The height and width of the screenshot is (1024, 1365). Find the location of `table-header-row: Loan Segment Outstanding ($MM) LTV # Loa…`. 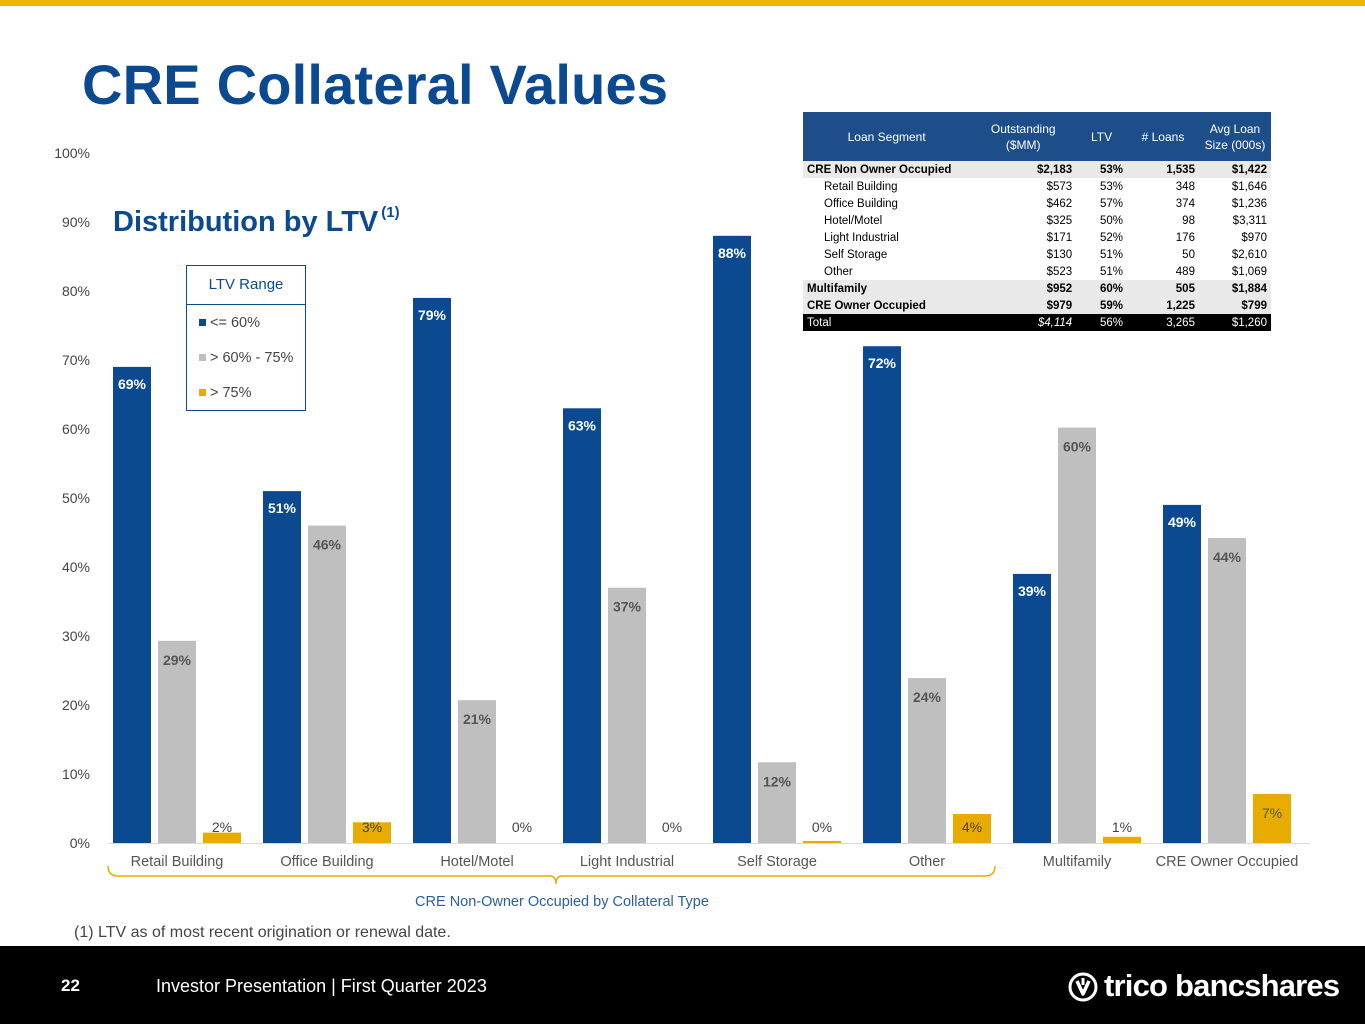

table-header-row: Loan Segment Outstanding ($MM) LTV # Loa… is located at coordinates (1037, 136).